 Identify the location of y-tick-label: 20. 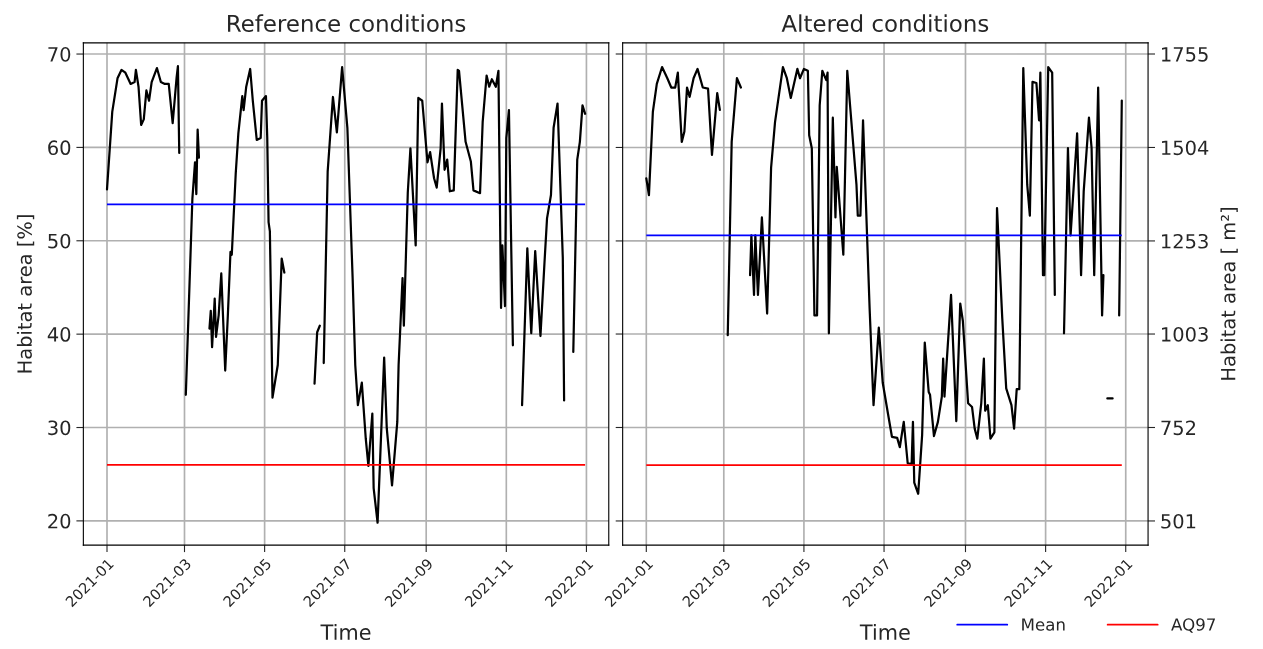
(59, 521).